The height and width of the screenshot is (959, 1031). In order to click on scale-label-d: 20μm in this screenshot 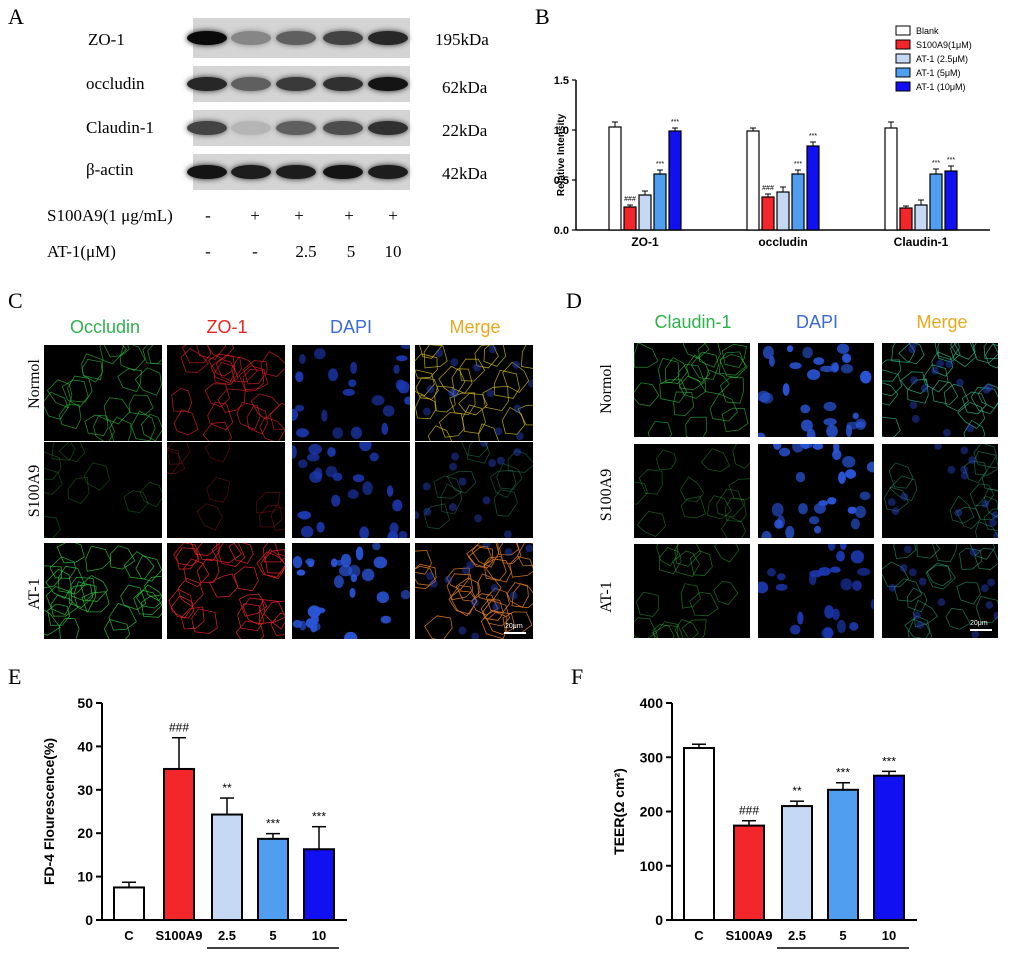, I will do `click(979, 623)`.